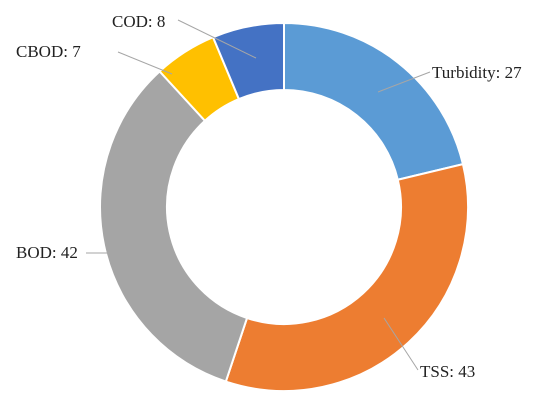 The width and height of the screenshot is (550, 407). I want to click on leader-line-cod, so click(217, 39).